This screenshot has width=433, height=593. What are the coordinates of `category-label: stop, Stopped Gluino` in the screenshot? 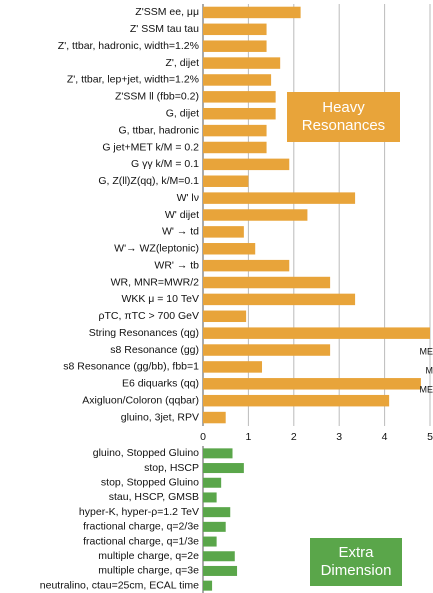 It's located at (150, 483).